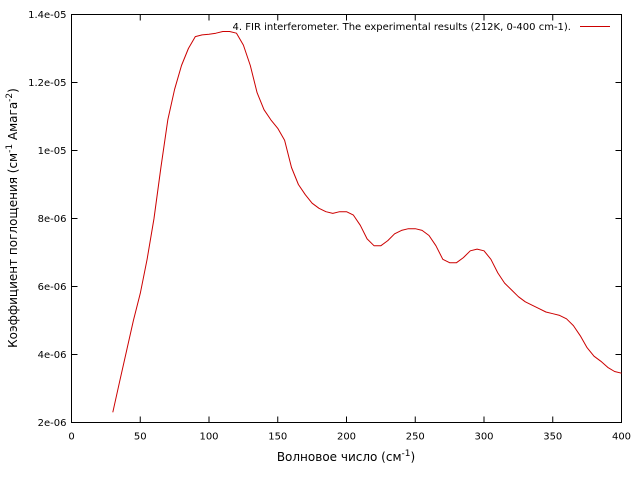  I want to click on x-tick-label: 200, so click(346, 437).